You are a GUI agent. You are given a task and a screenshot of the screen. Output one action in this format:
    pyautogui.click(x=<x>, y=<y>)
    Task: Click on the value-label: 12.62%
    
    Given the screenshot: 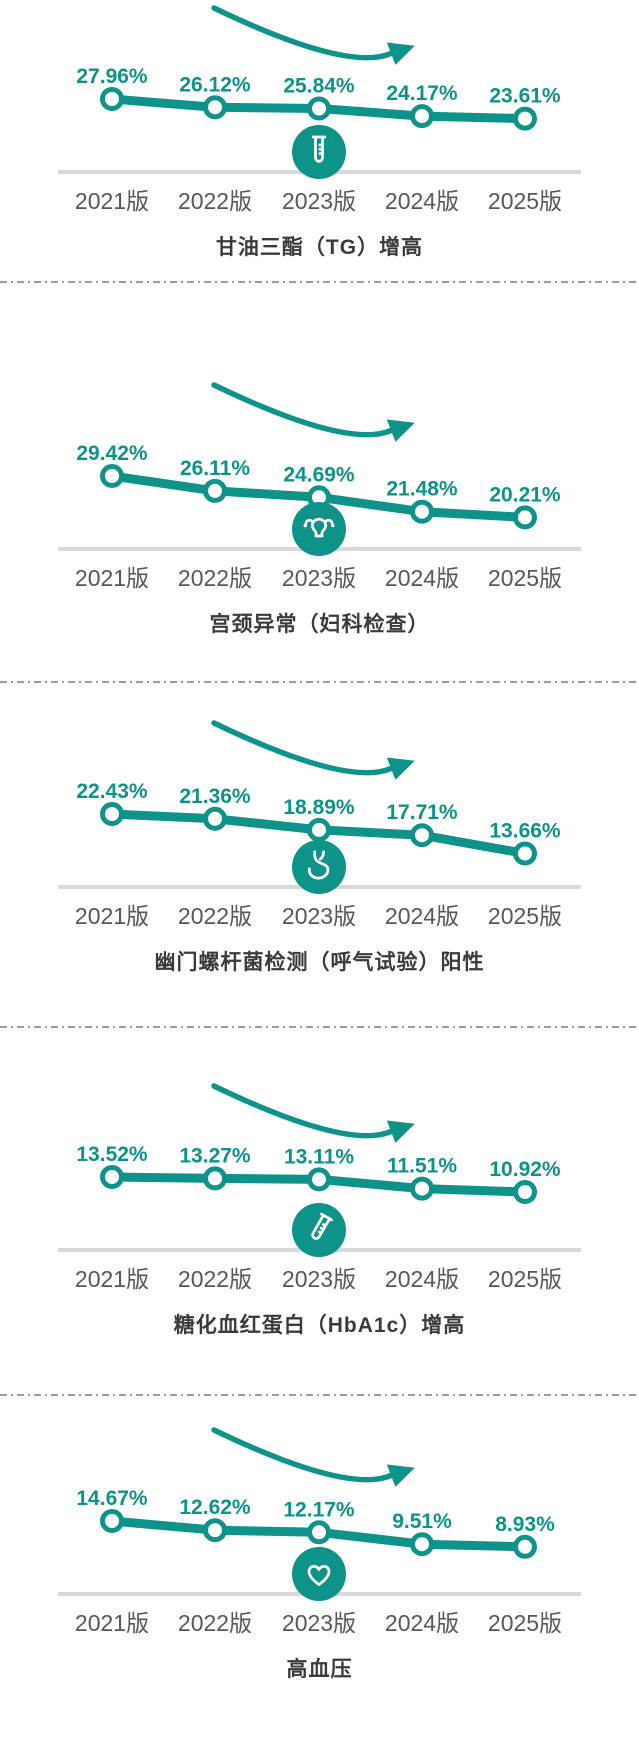 What is the action you would take?
    pyautogui.click(x=215, y=1507)
    